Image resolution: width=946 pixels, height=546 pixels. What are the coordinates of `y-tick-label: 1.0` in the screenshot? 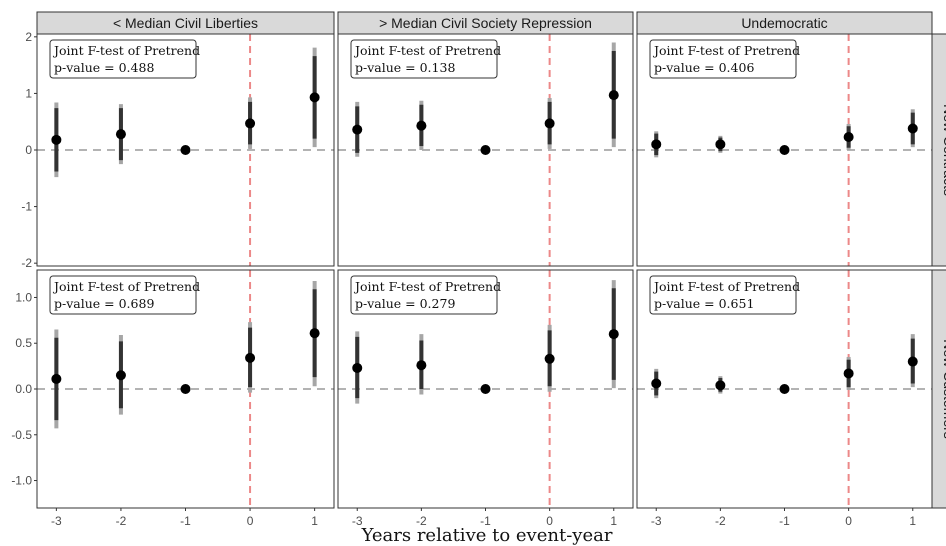 It's located at (23, 297).